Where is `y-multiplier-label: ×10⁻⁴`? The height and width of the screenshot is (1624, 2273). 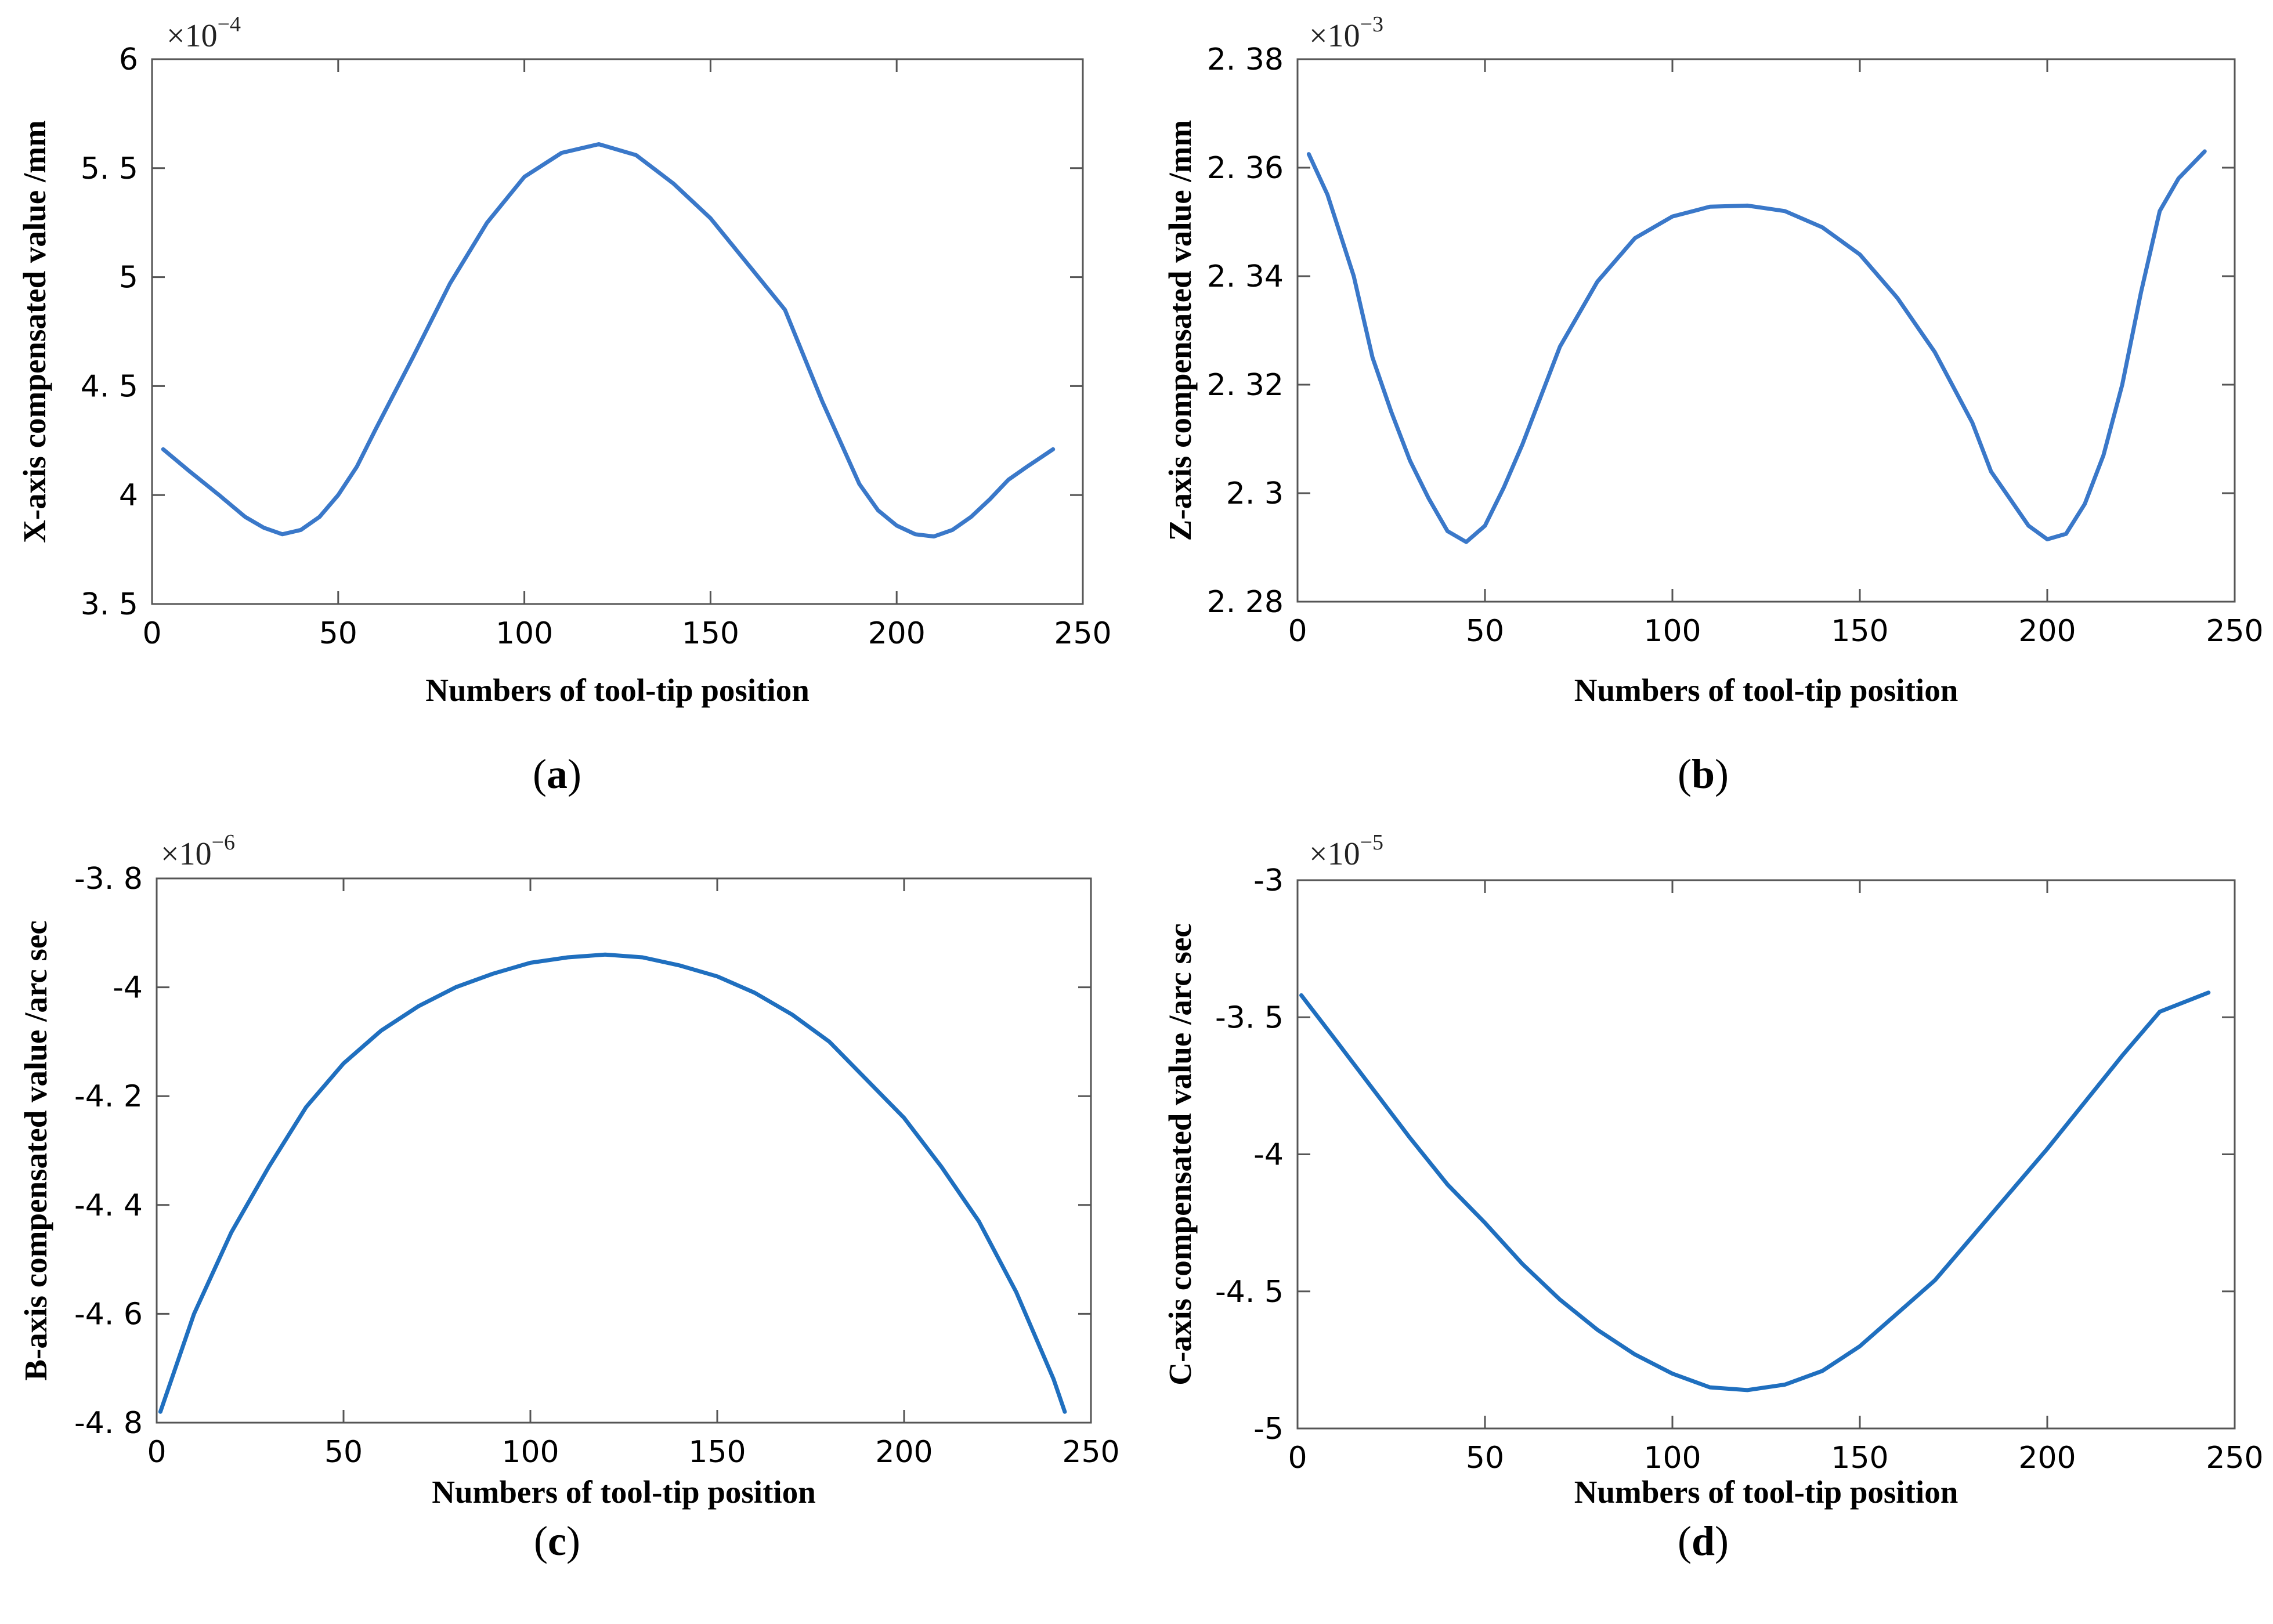 y-multiplier-label: ×10⁻⁴ is located at coordinates (204, 33).